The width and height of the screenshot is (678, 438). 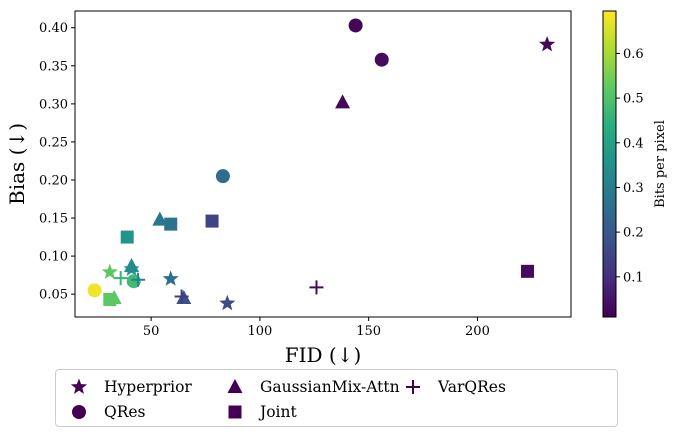 I want to click on legend-symbol-star, so click(x=79, y=386).